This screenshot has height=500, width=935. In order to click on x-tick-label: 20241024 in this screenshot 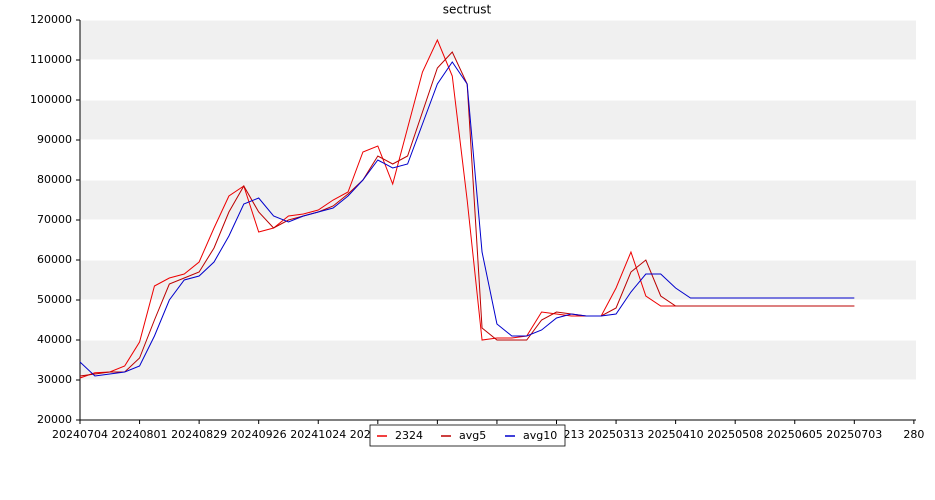, I will do `click(318, 434)`.